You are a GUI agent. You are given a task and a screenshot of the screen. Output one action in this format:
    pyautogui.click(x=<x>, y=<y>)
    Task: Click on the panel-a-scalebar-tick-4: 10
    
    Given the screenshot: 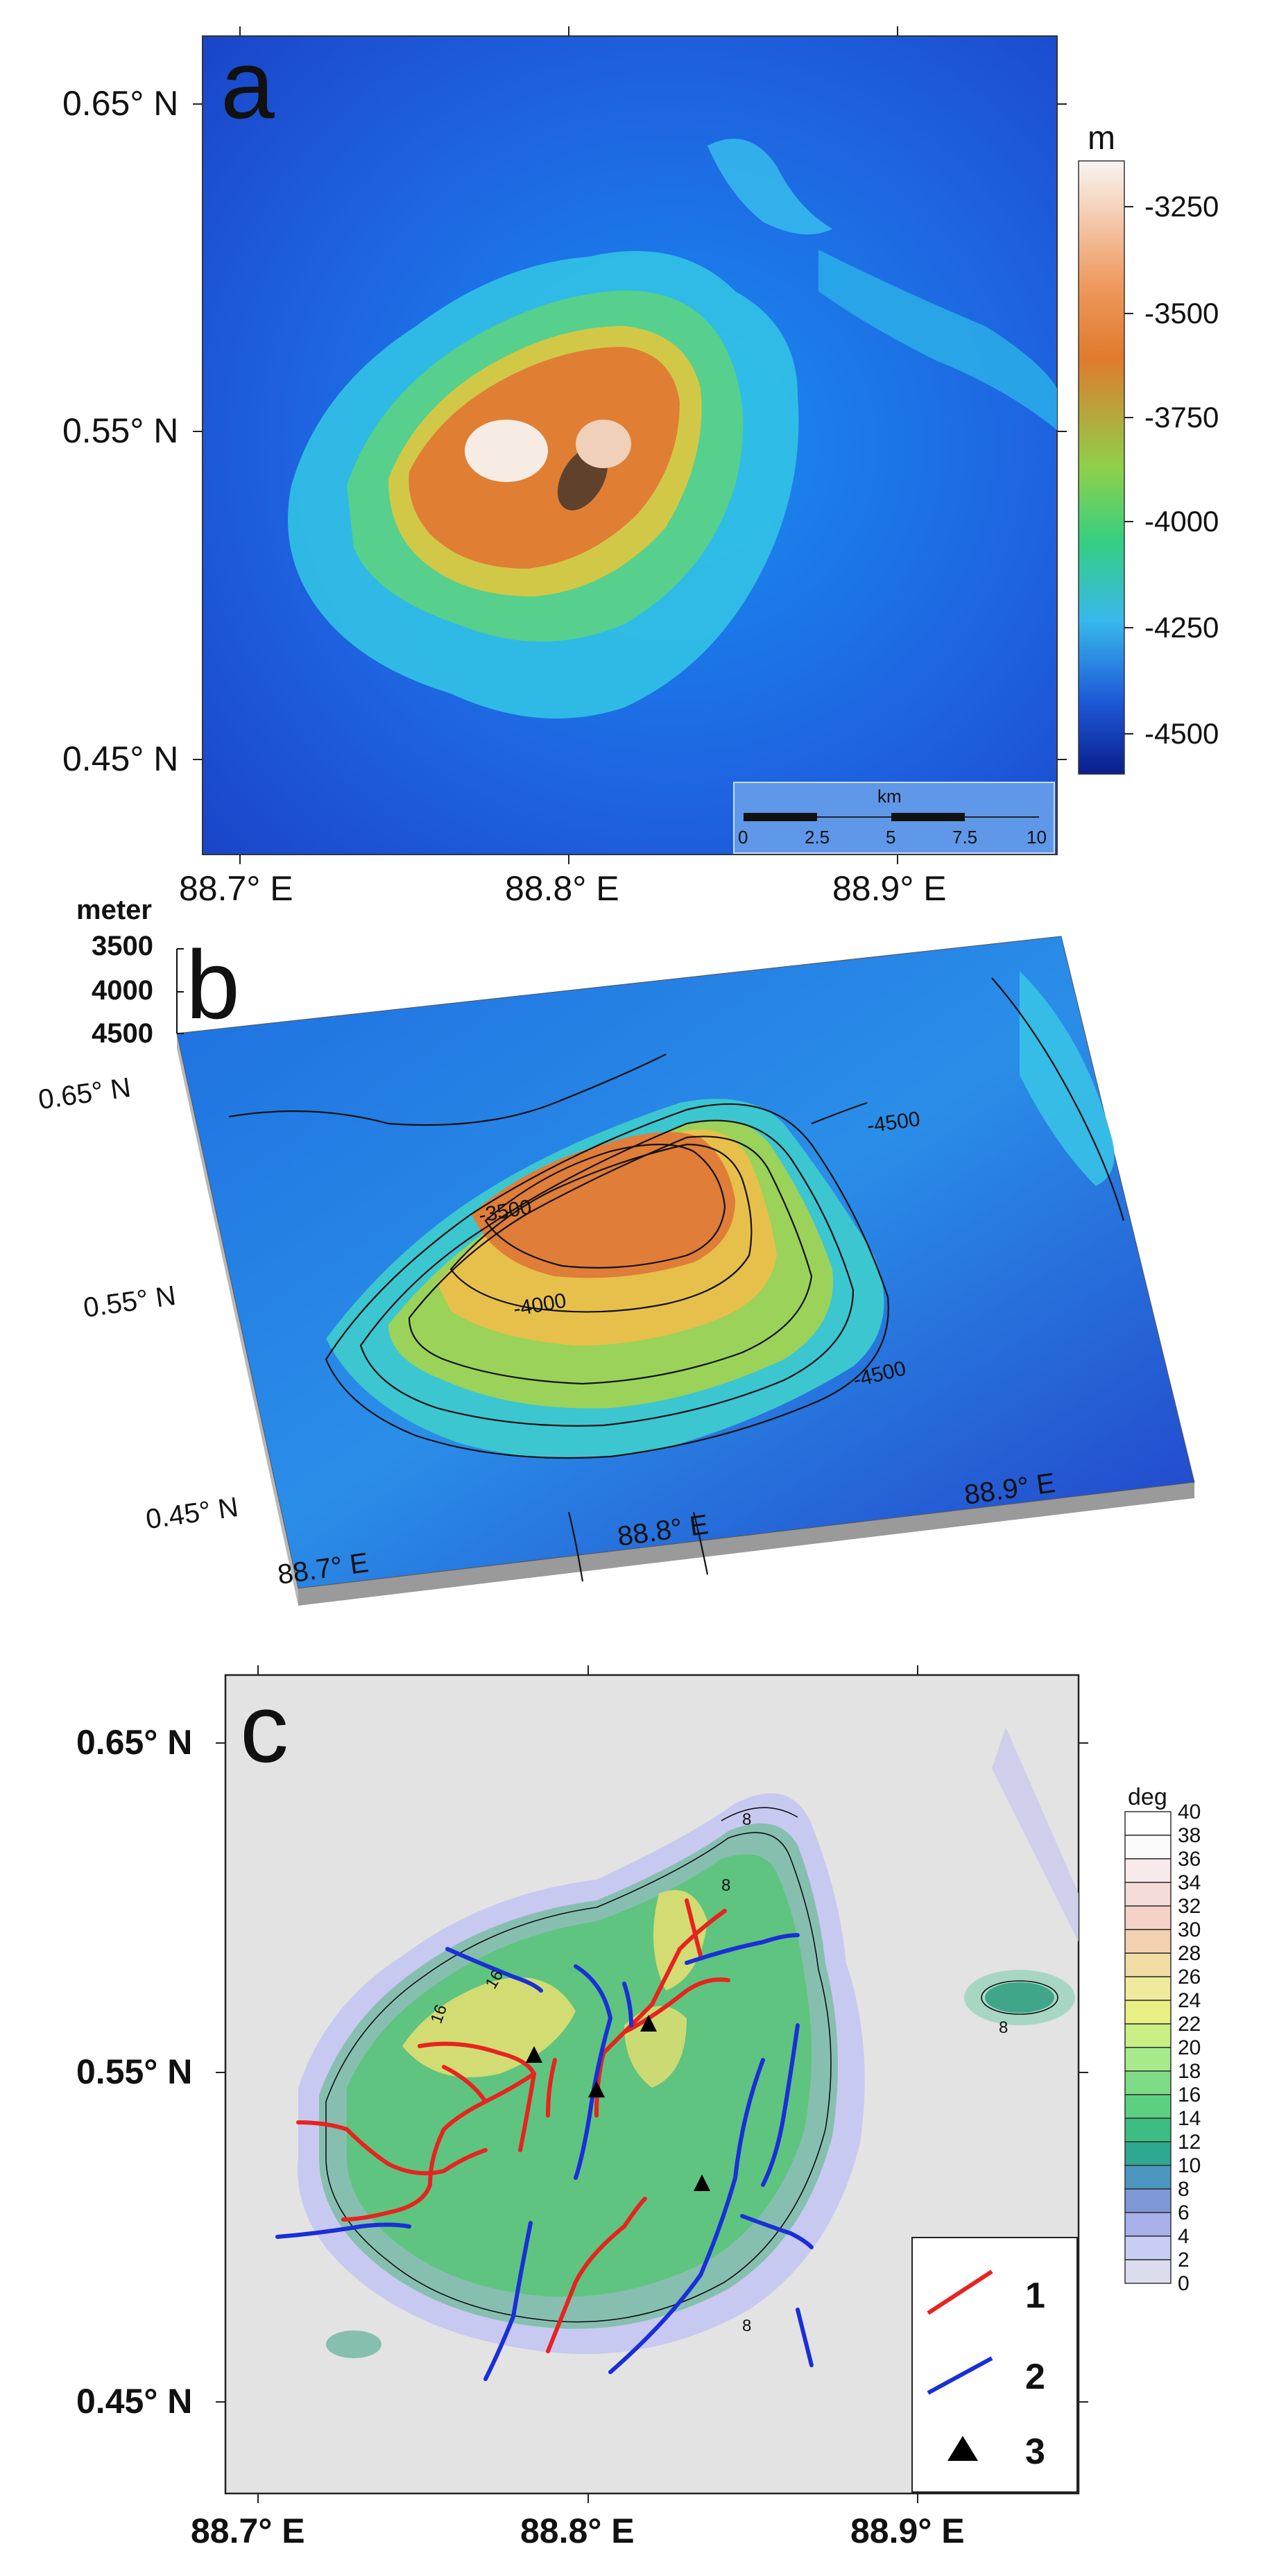 What is the action you would take?
    pyautogui.click(x=1037, y=837)
    